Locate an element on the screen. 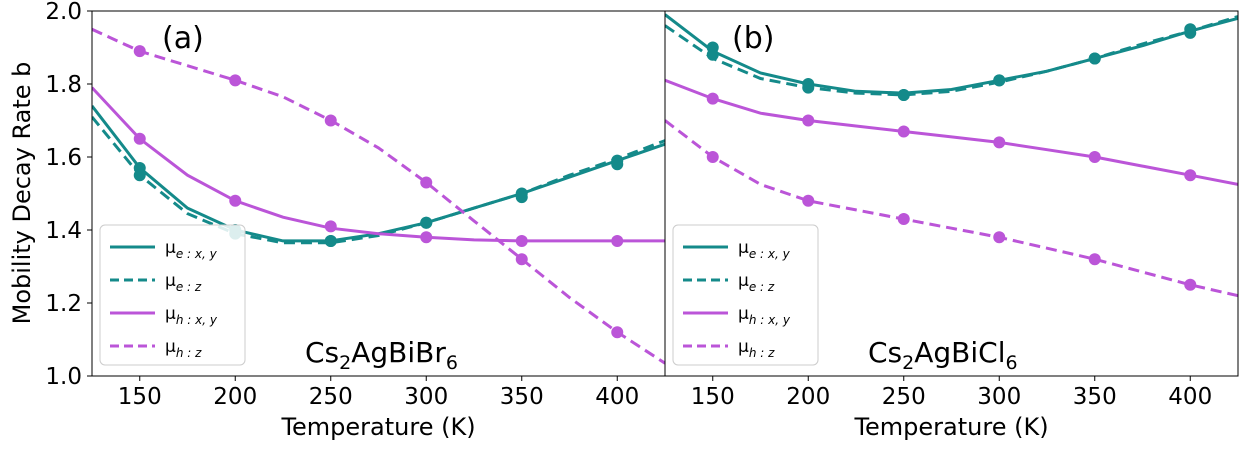 The image size is (1247, 450). compound-label: Cs2AgBiBr6 is located at coordinates (381, 355).